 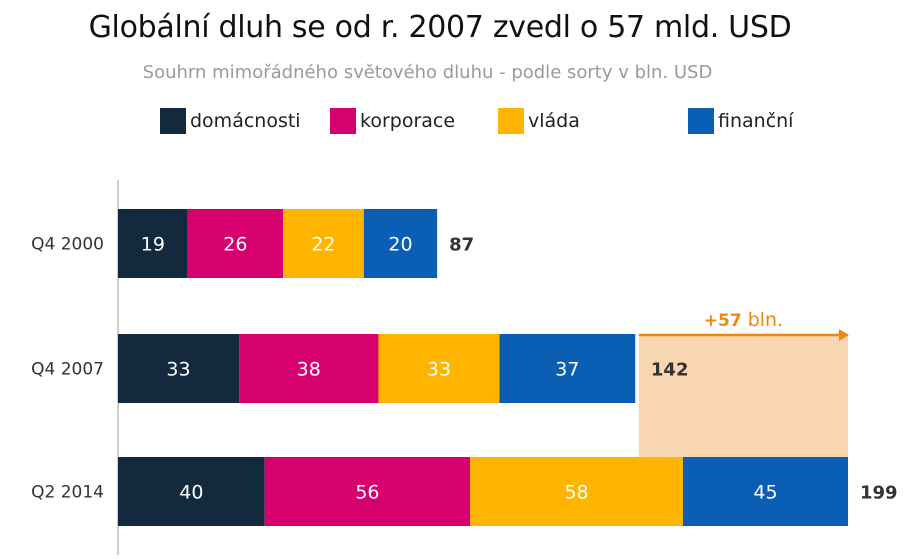 I want to click on legend-item-financni: finanční, so click(x=740, y=121).